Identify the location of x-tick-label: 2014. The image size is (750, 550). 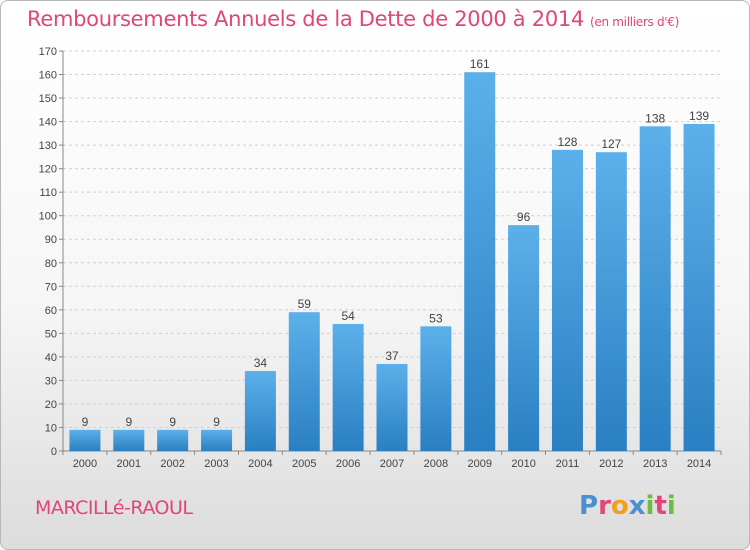
(699, 464).